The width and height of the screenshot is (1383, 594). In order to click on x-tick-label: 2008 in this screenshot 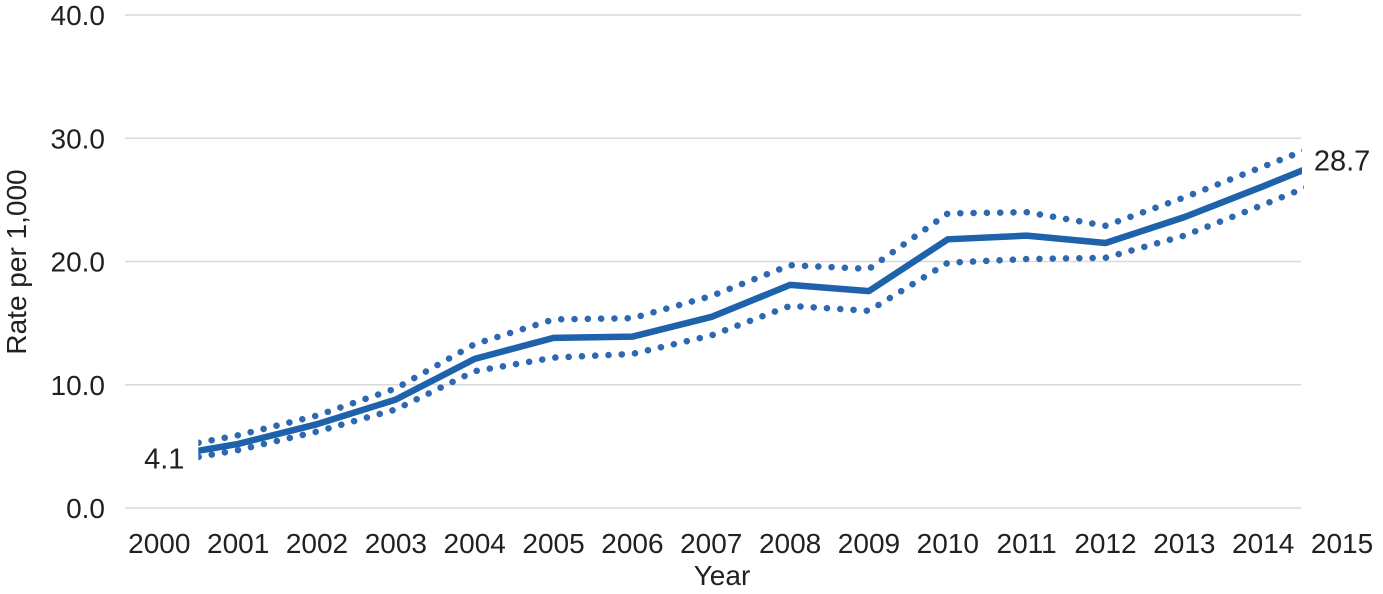, I will do `click(790, 543)`.